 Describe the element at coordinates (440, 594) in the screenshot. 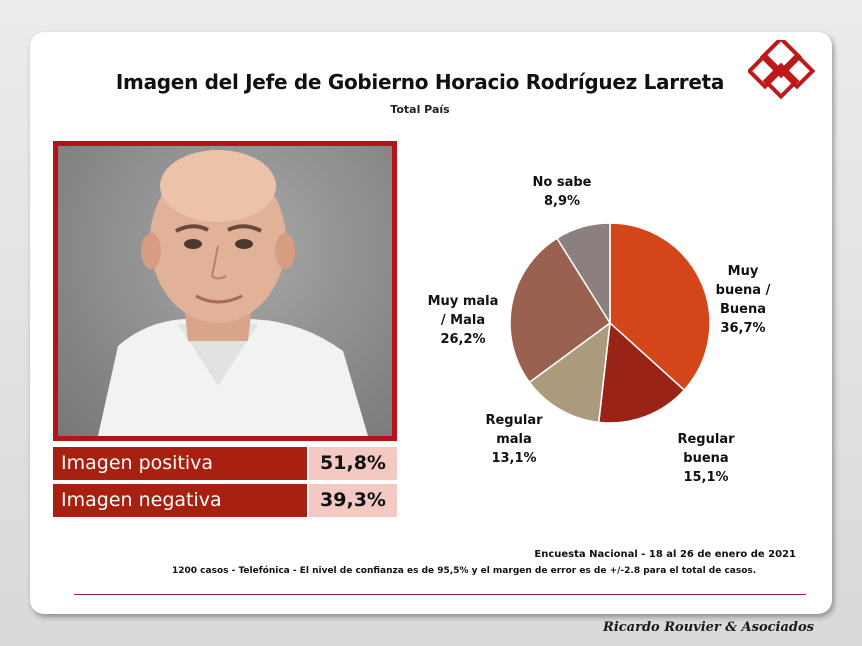

I see `footer-divider` at that location.